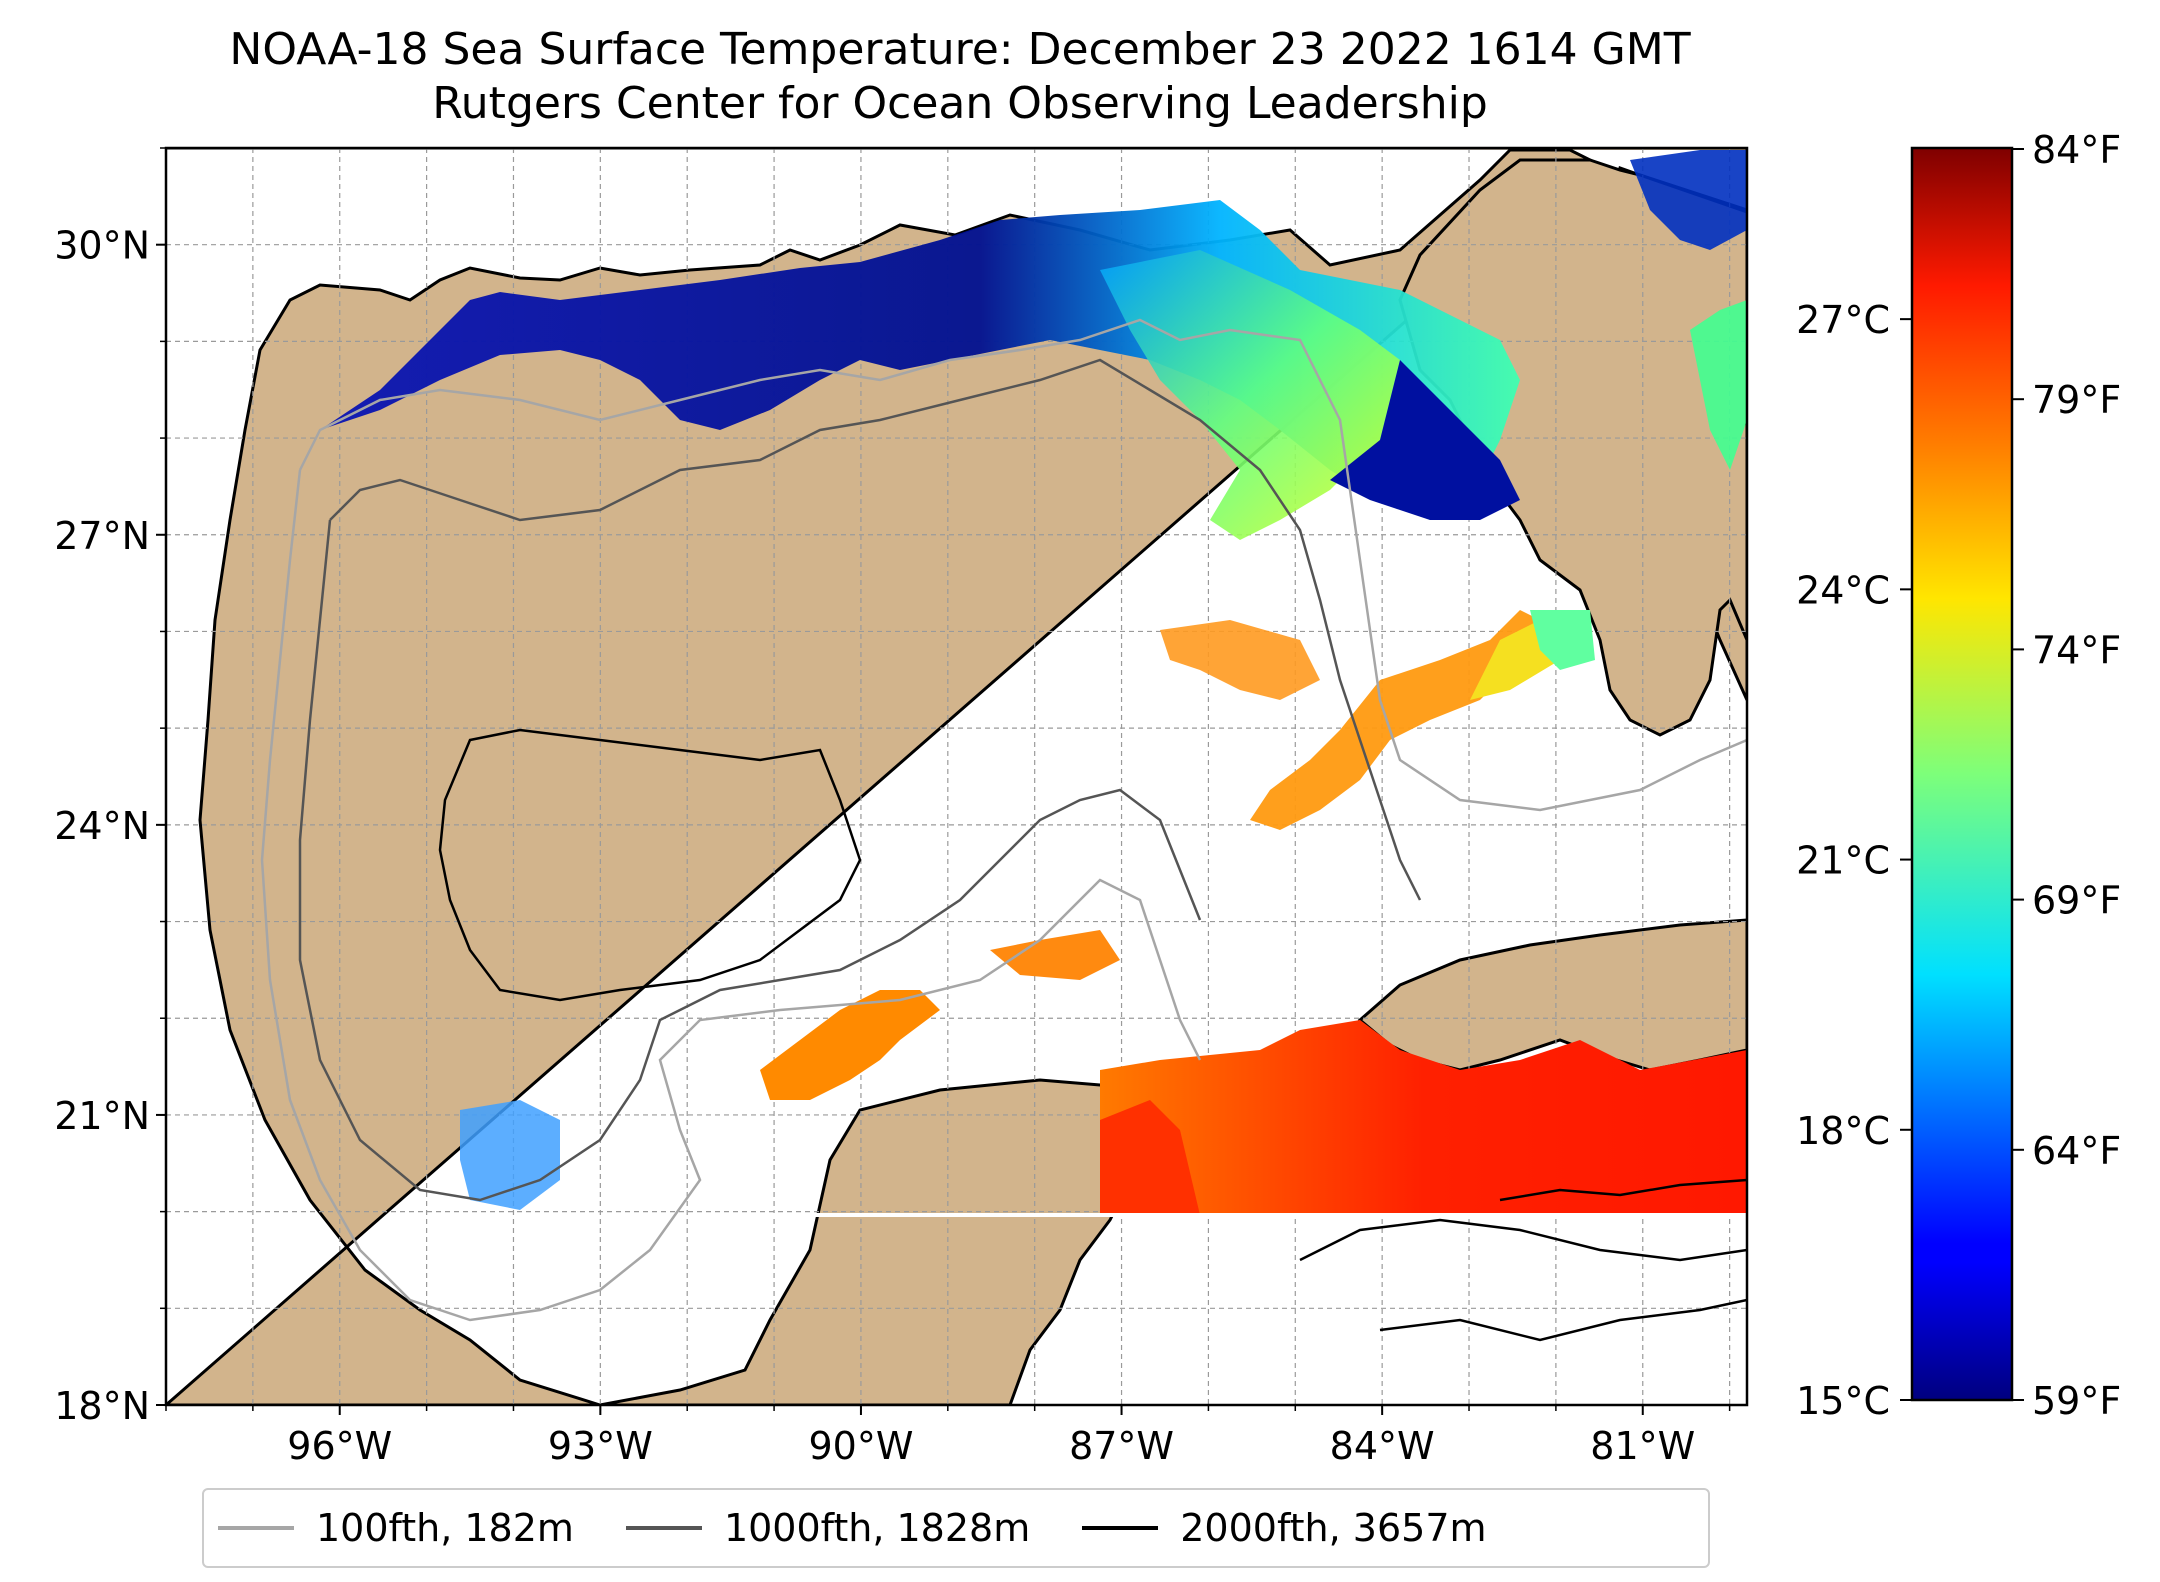 The height and width of the screenshot is (1582, 2160). Describe the element at coordinates (1688, 200) in the screenshot. I see `sst-florida-strait` at that location.